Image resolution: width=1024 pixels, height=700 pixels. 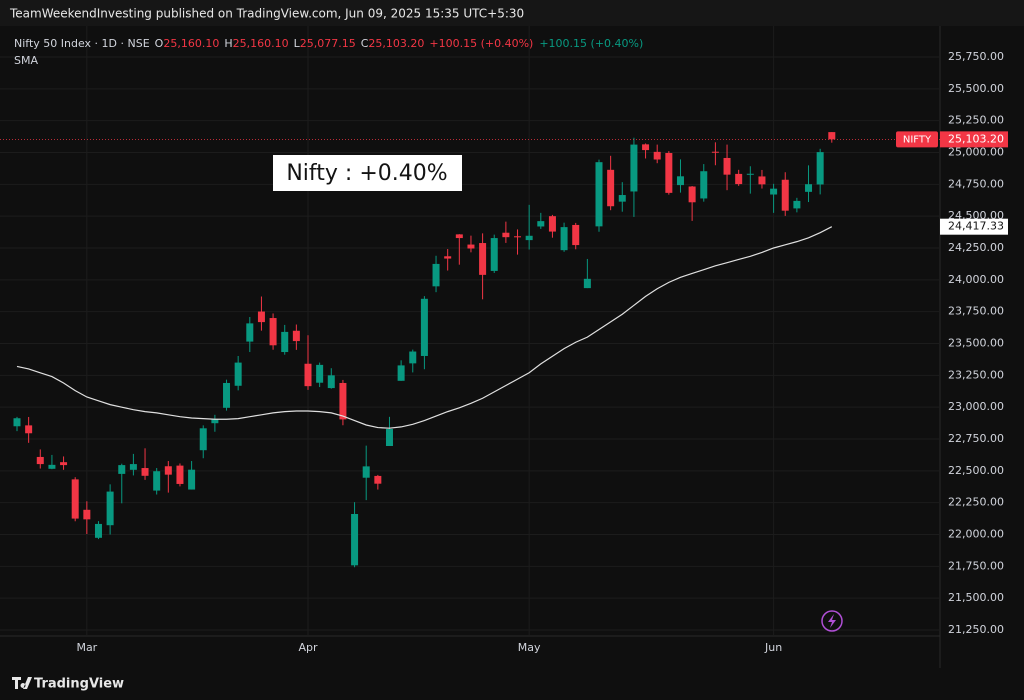 What do you see at coordinates (976, 438) in the screenshot?
I see `y-tick-label: 22,750.00` at bounding box center [976, 438].